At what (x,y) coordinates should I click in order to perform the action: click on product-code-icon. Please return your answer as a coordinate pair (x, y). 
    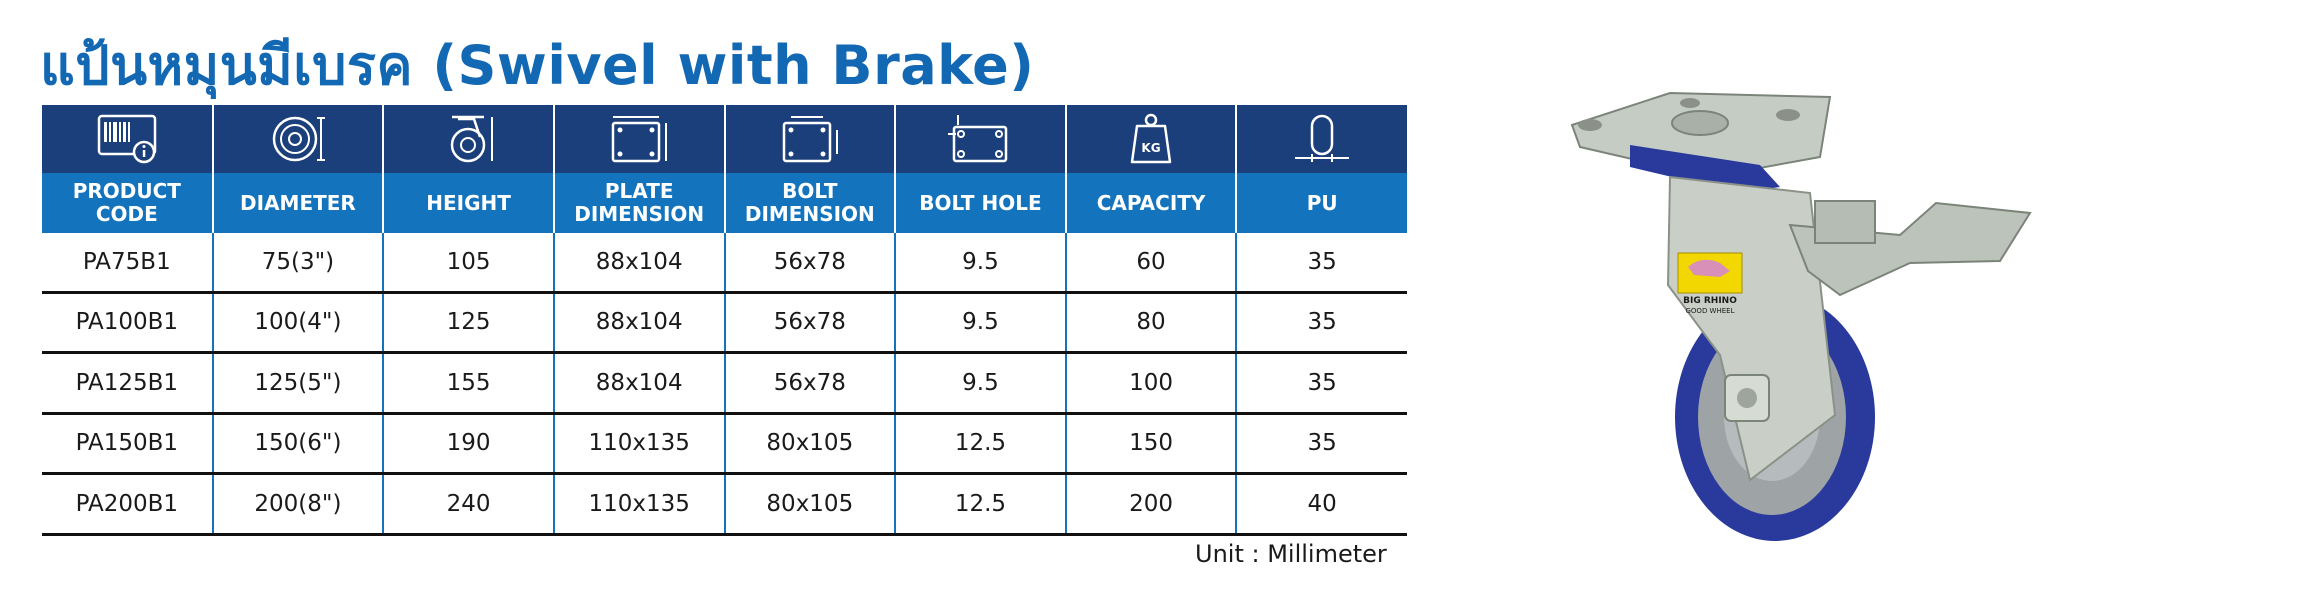
    Looking at the image, I should click on (127, 139).